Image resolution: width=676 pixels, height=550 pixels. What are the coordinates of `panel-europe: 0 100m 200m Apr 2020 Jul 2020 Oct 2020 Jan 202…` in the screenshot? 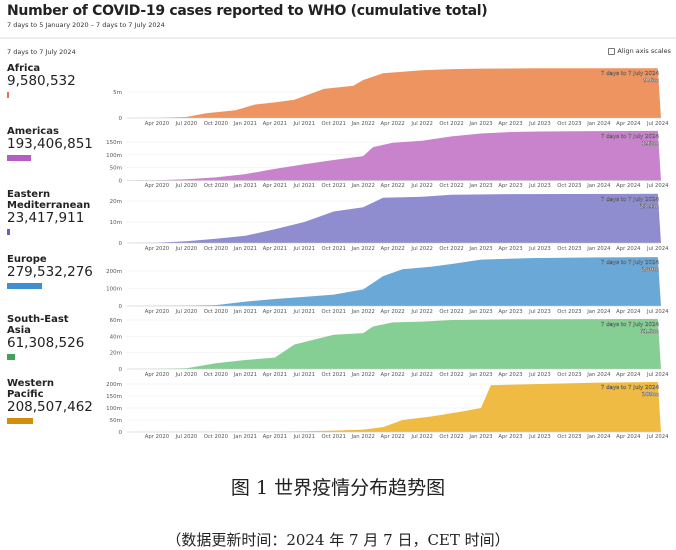 It's located at (387, 286).